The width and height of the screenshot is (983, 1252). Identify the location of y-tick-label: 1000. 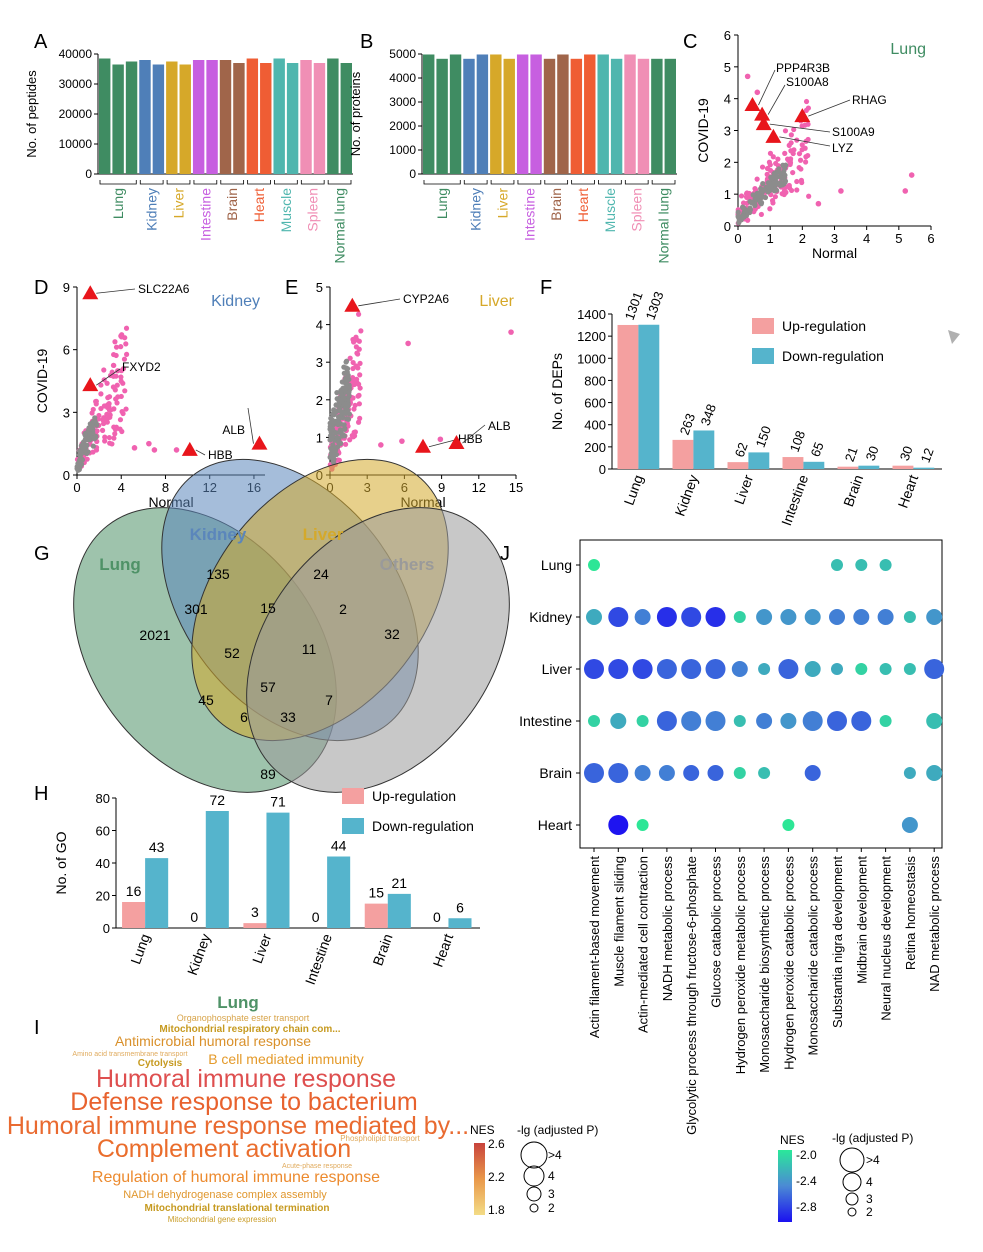
(402, 150).